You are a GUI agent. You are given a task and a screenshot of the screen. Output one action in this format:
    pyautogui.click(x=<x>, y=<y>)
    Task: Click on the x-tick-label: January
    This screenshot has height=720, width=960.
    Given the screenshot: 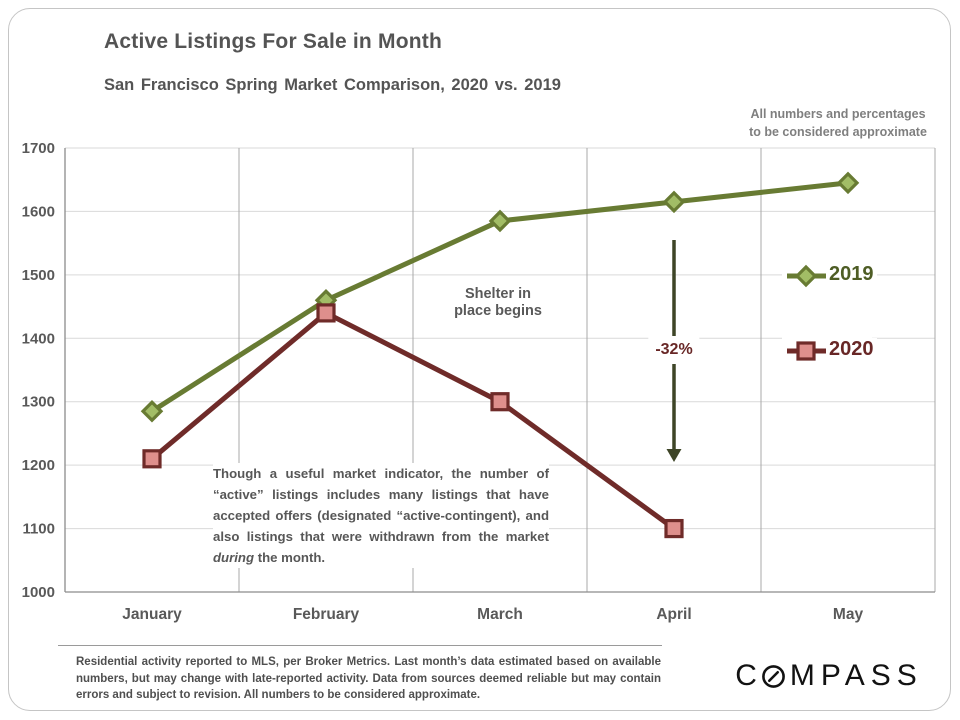 What is the action you would take?
    pyautogui.click(x=152, y=614)
    